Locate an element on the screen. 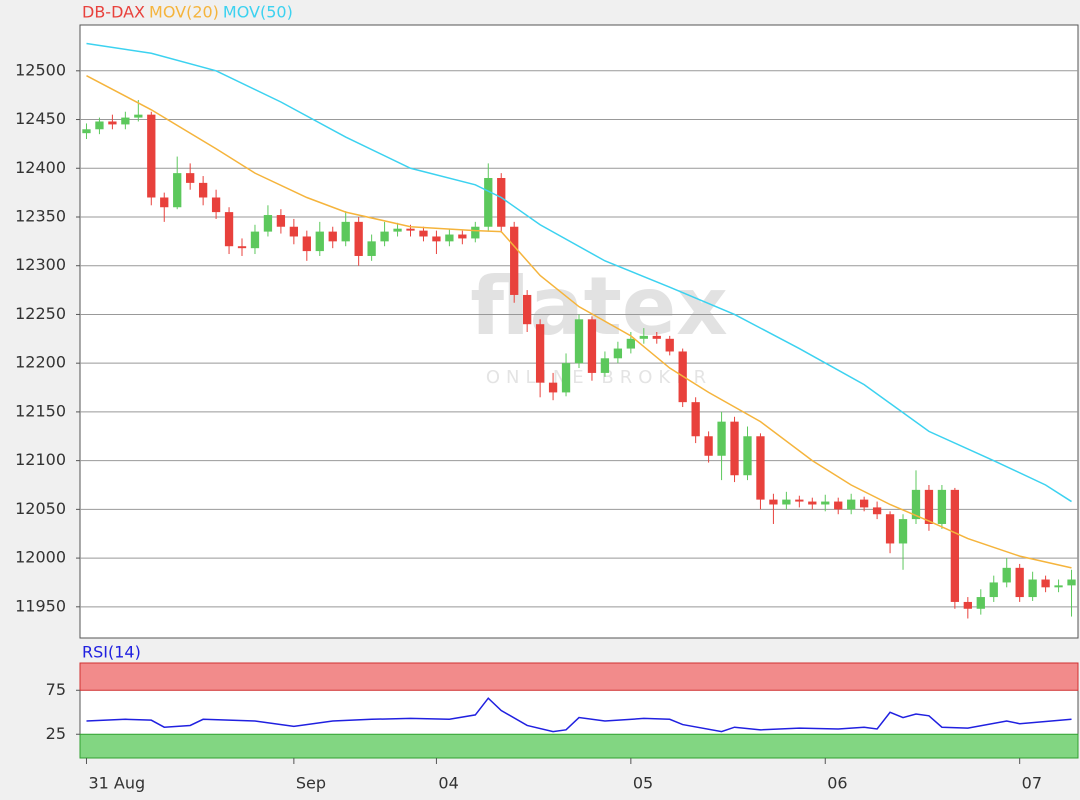  y-tick-label: 11950 is located at coordinates (40, 605).